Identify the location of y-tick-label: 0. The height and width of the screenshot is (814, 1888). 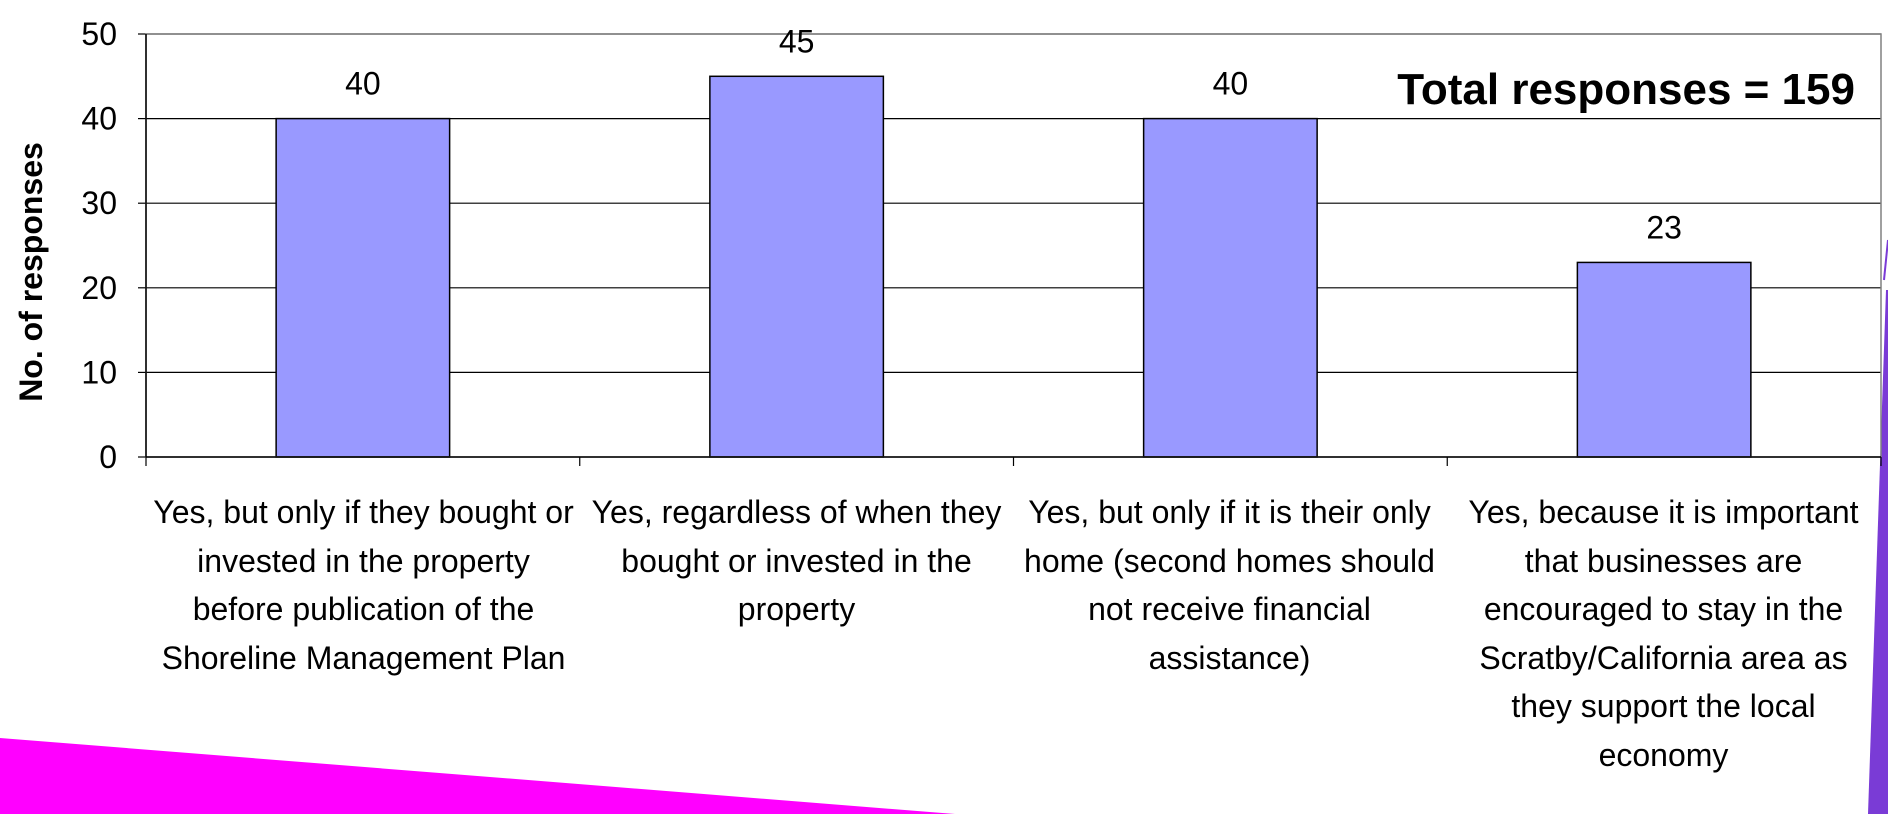
(108, 457).